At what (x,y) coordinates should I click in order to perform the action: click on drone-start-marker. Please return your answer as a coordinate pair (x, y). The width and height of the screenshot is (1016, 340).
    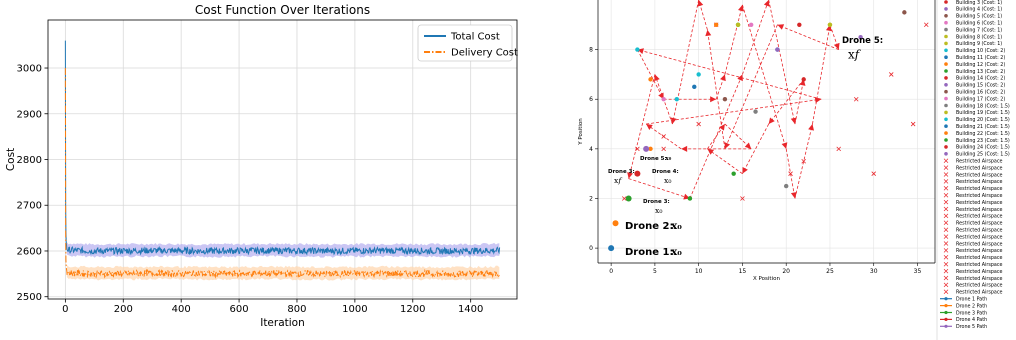
    Looking at the image, I should click on (615, 223).